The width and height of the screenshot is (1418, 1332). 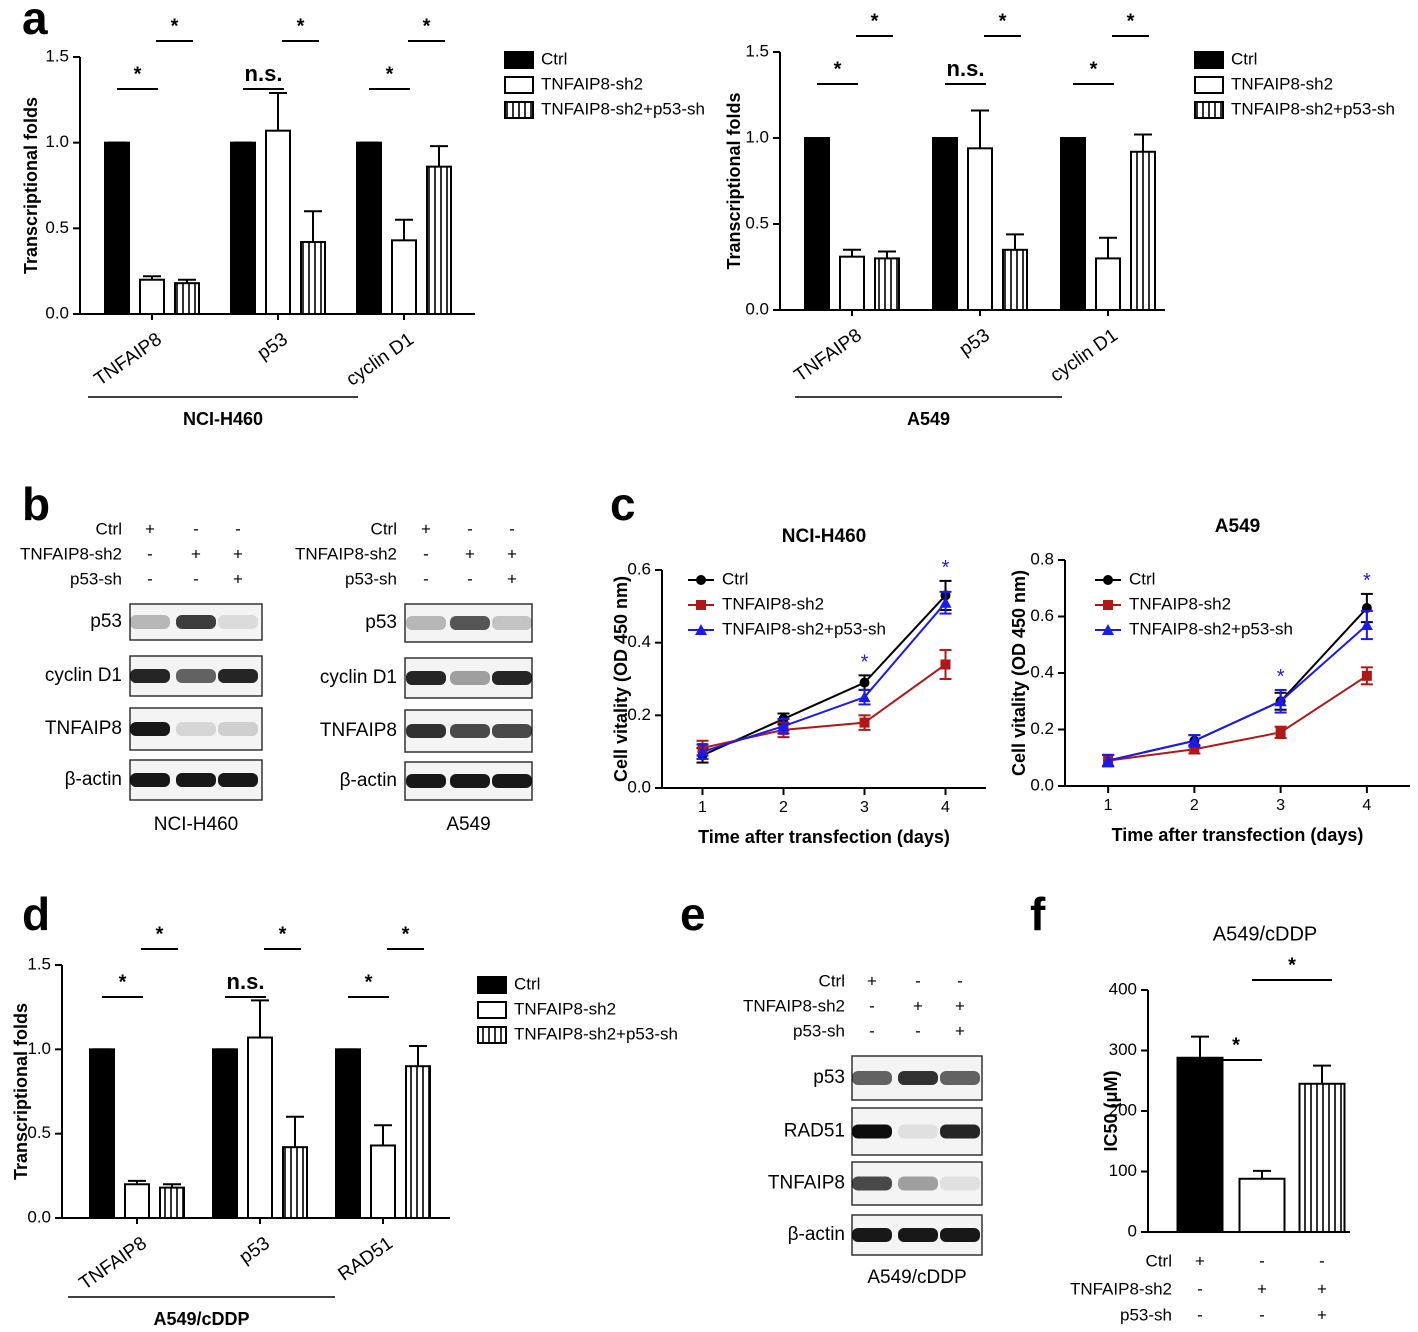 What do you see at coordinates (36, 914) in the screenshot?
I see `panel-label: d` at bounding box center [36, 914].